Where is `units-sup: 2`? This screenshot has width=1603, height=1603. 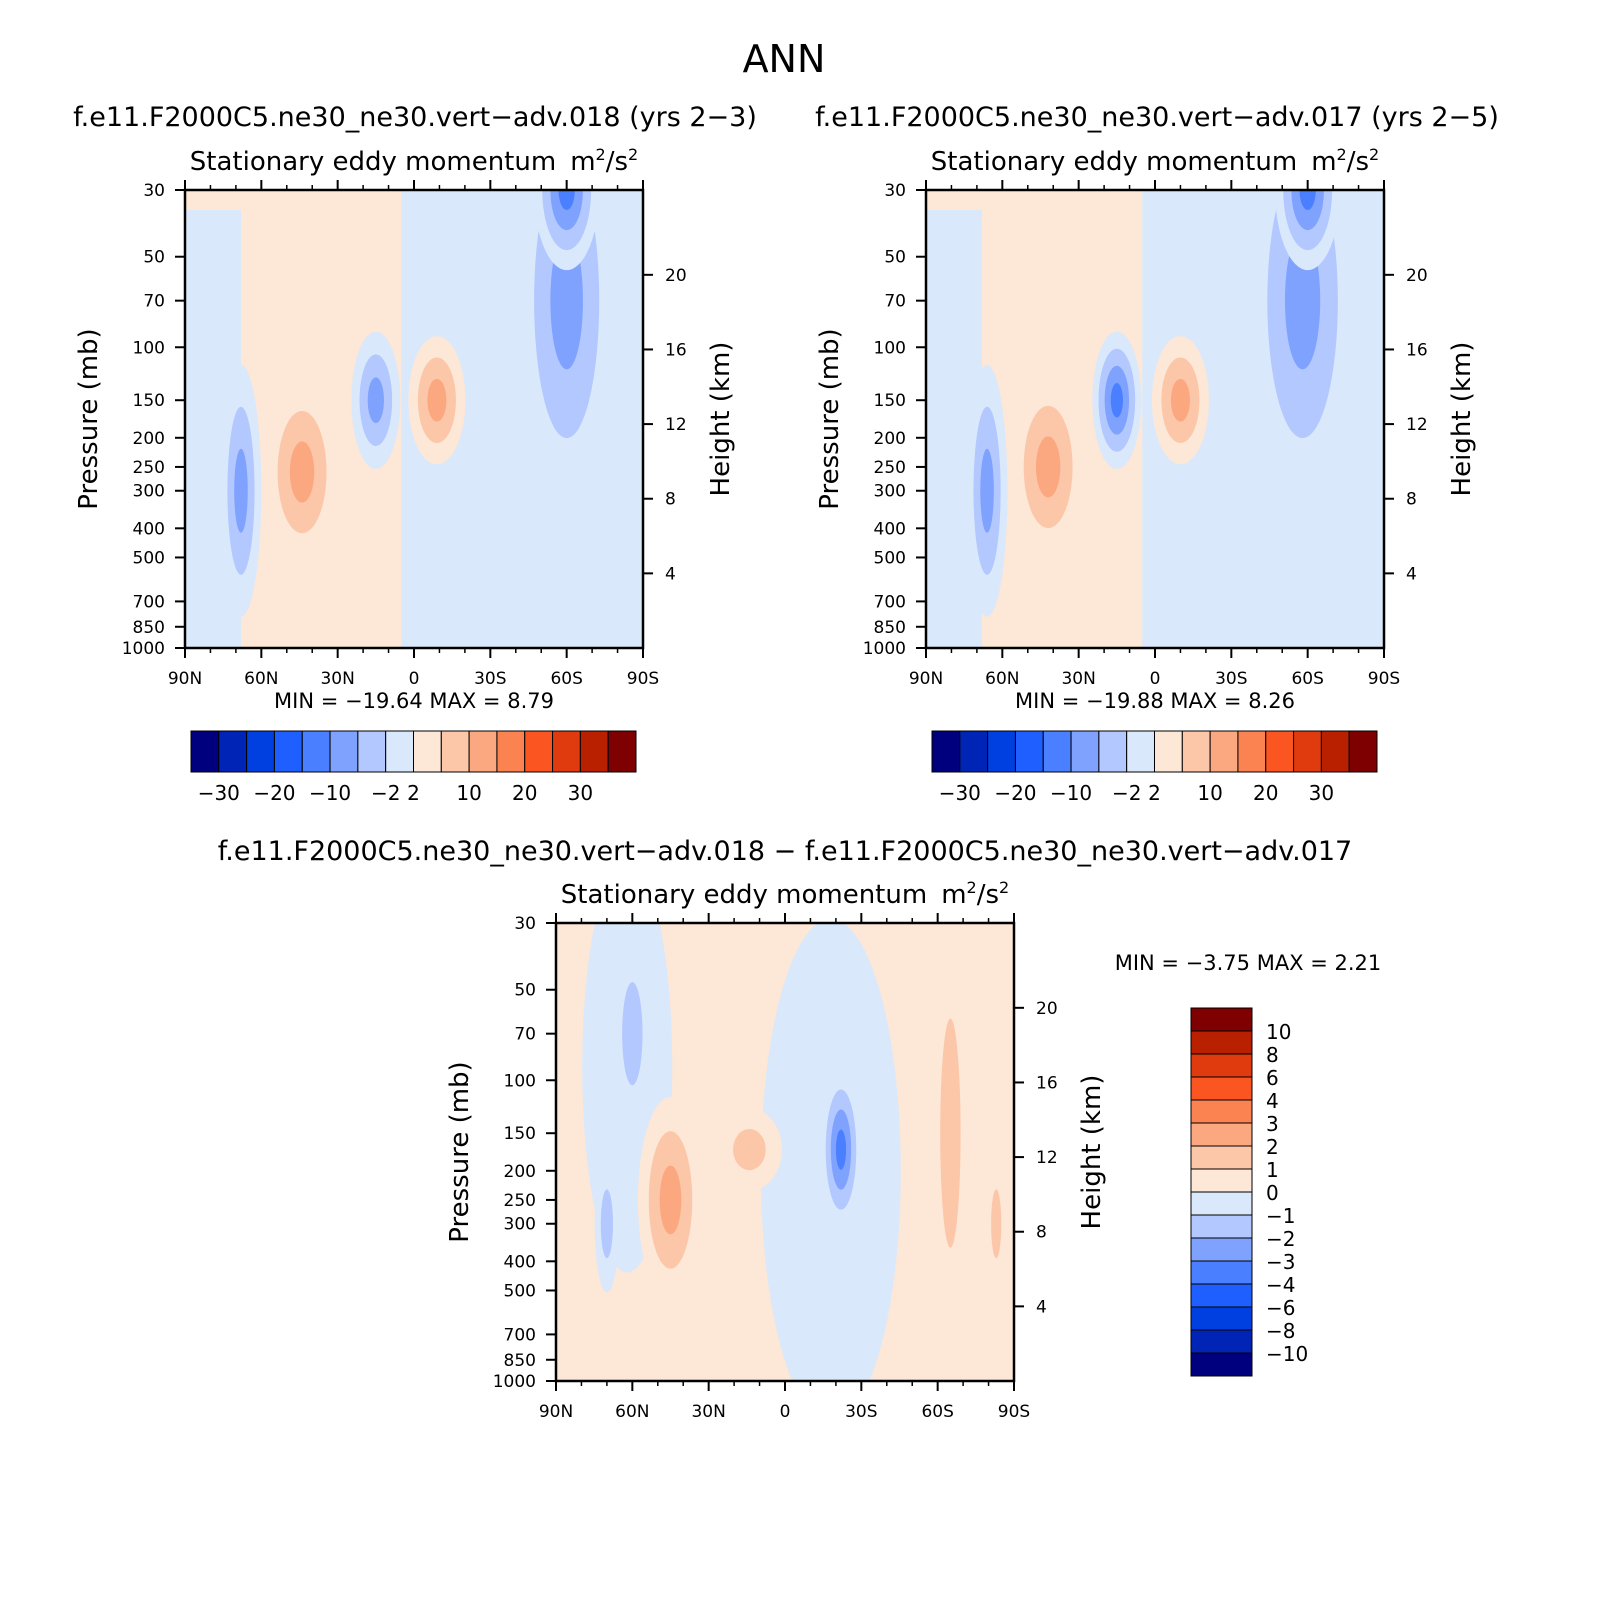 units-sup: 2 is located at coordinates (1342, 154).